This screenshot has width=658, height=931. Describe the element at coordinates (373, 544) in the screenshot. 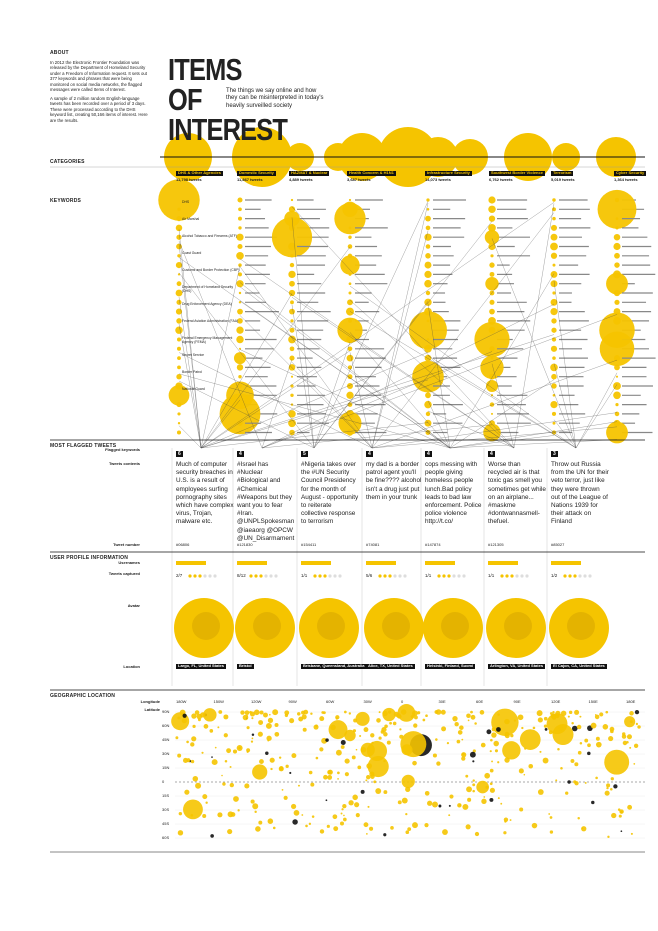

I see `tweet-number: #74081` at that location.